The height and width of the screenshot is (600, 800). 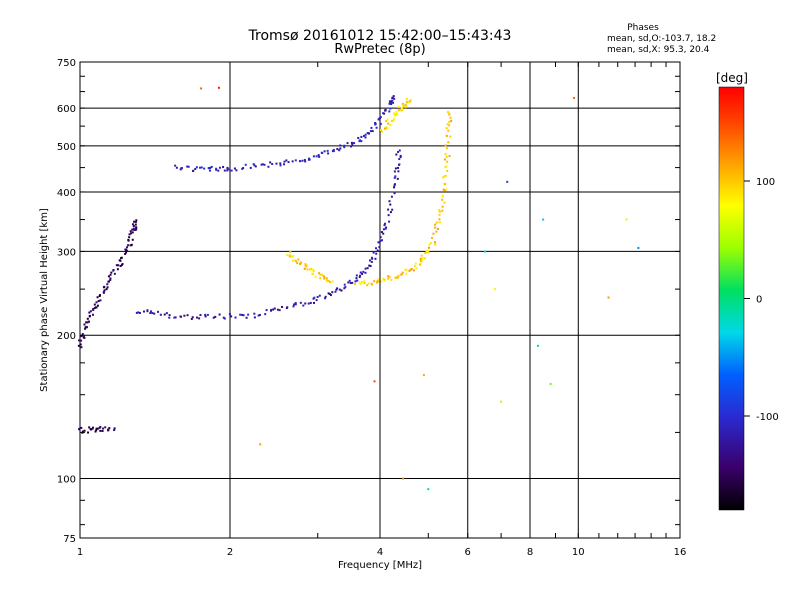 I want to click on colorbar-tick-label: -100, so click(x=767, y=417).